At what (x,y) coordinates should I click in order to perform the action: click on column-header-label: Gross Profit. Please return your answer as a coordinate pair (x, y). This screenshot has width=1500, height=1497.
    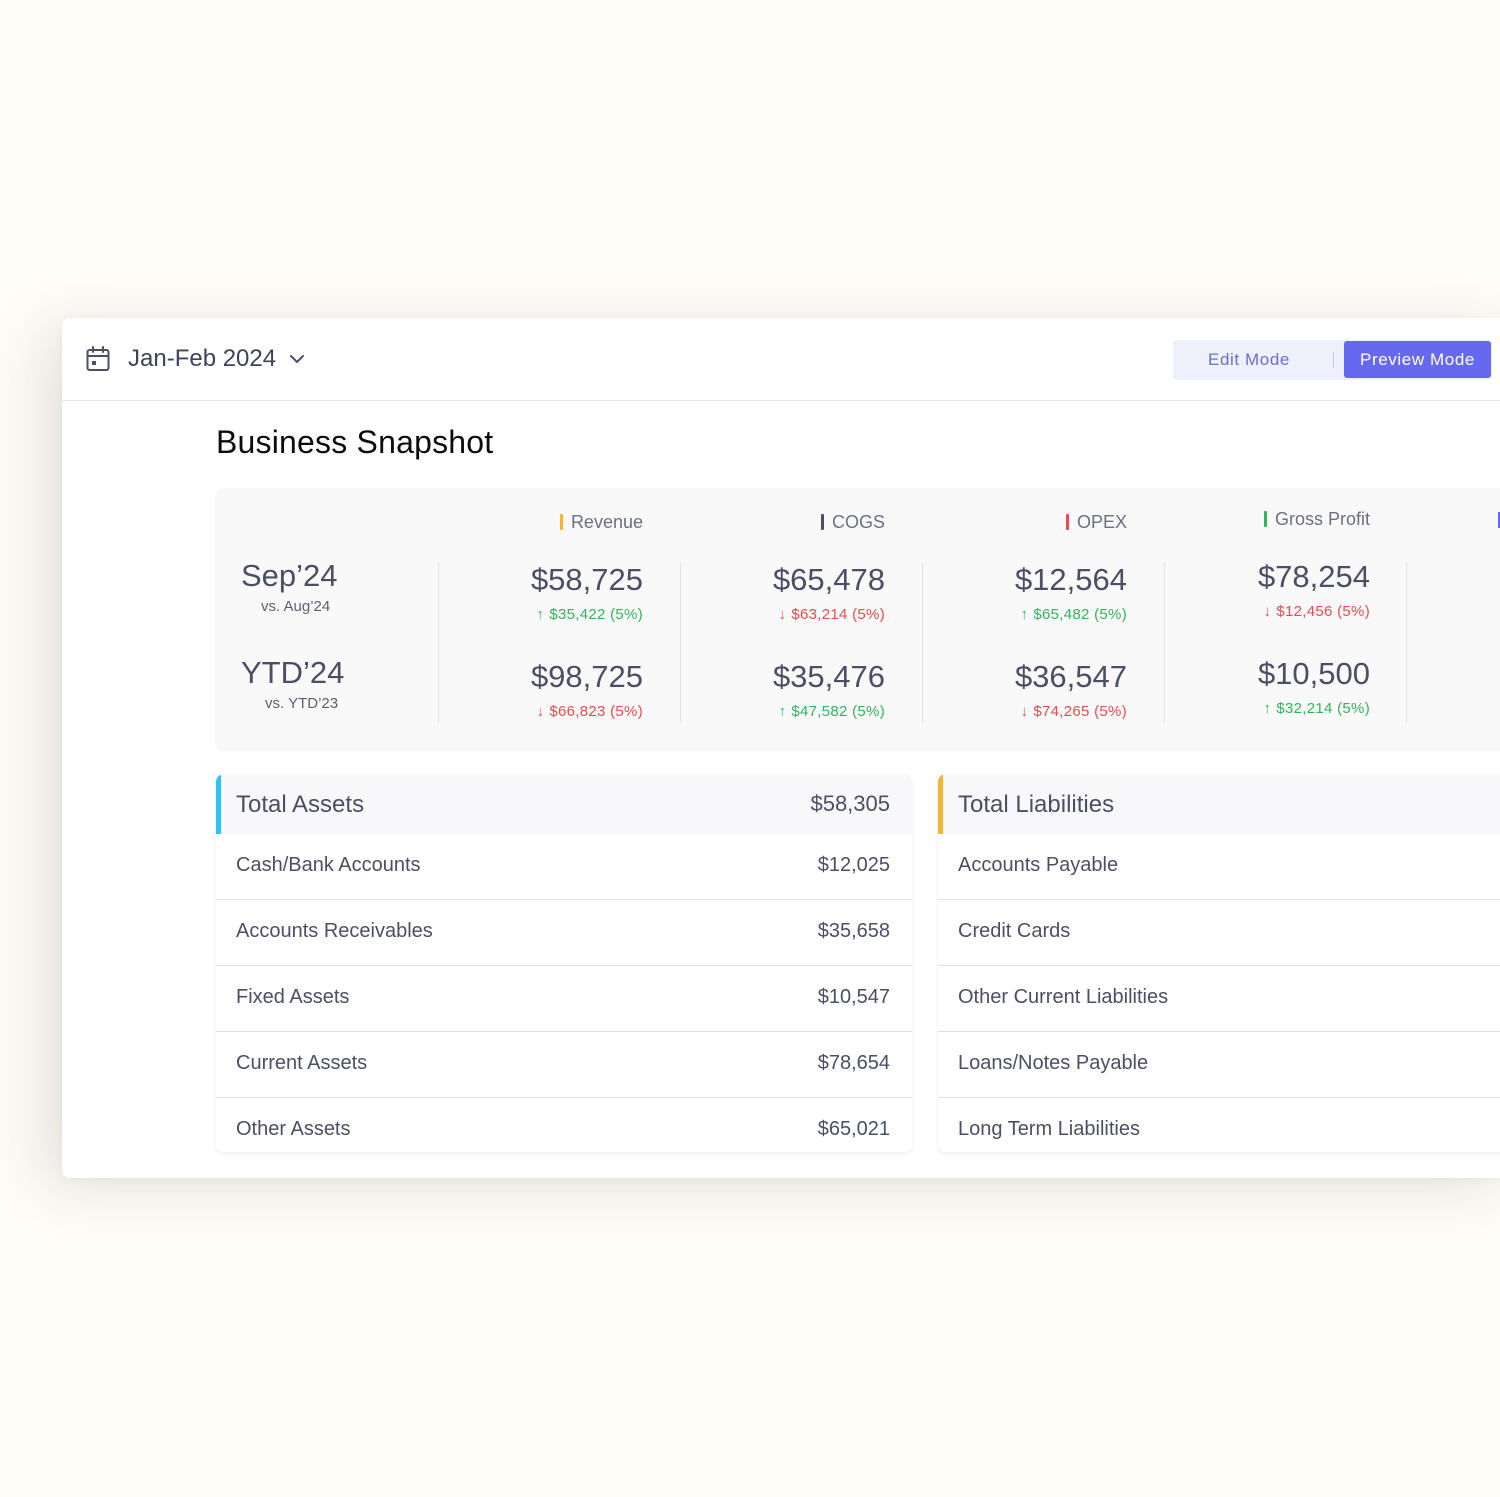
    Looking at the image, I should click on (1322, 519).